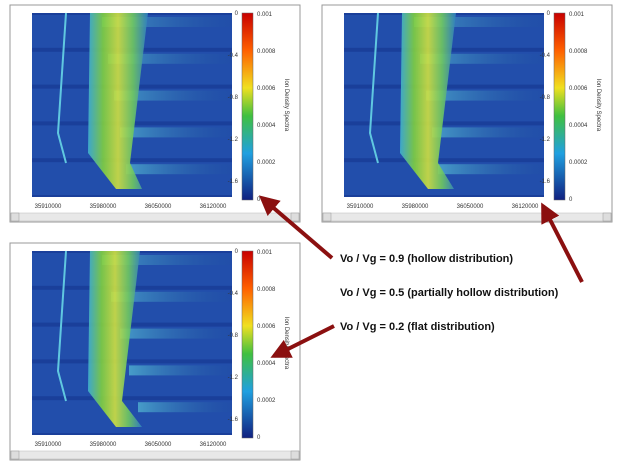 The image size is (619, 462). What do you see at coordinates (417, 327) in the screenshot?
I see `annotation: Vo / Vg = 0.2 (flat distribution)` at bounding box center [417, 327].